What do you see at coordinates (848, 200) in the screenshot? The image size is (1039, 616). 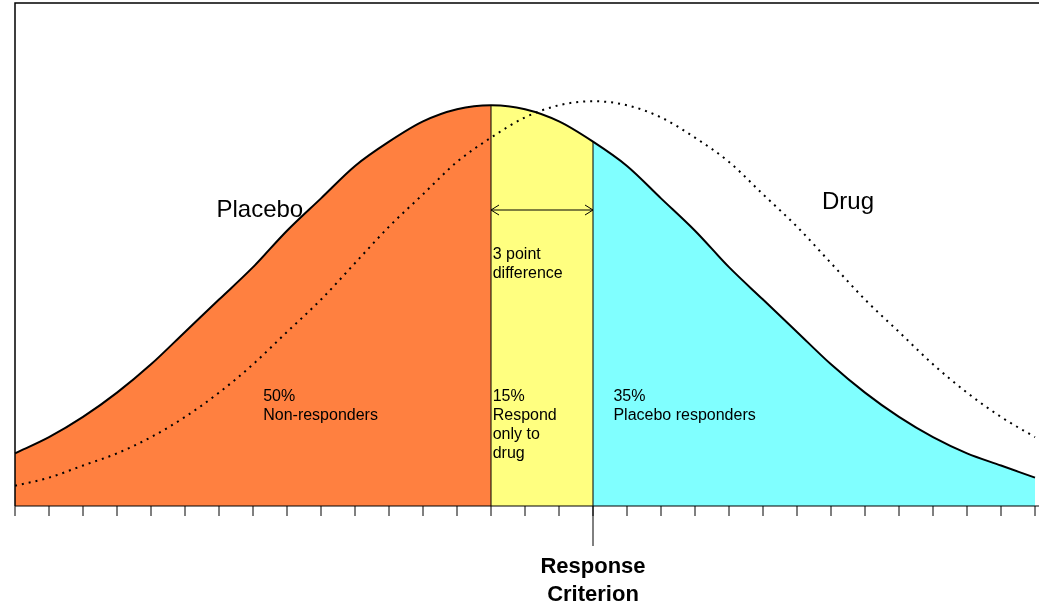 I see `series-label: Drug` at bounding box center [848, 200].